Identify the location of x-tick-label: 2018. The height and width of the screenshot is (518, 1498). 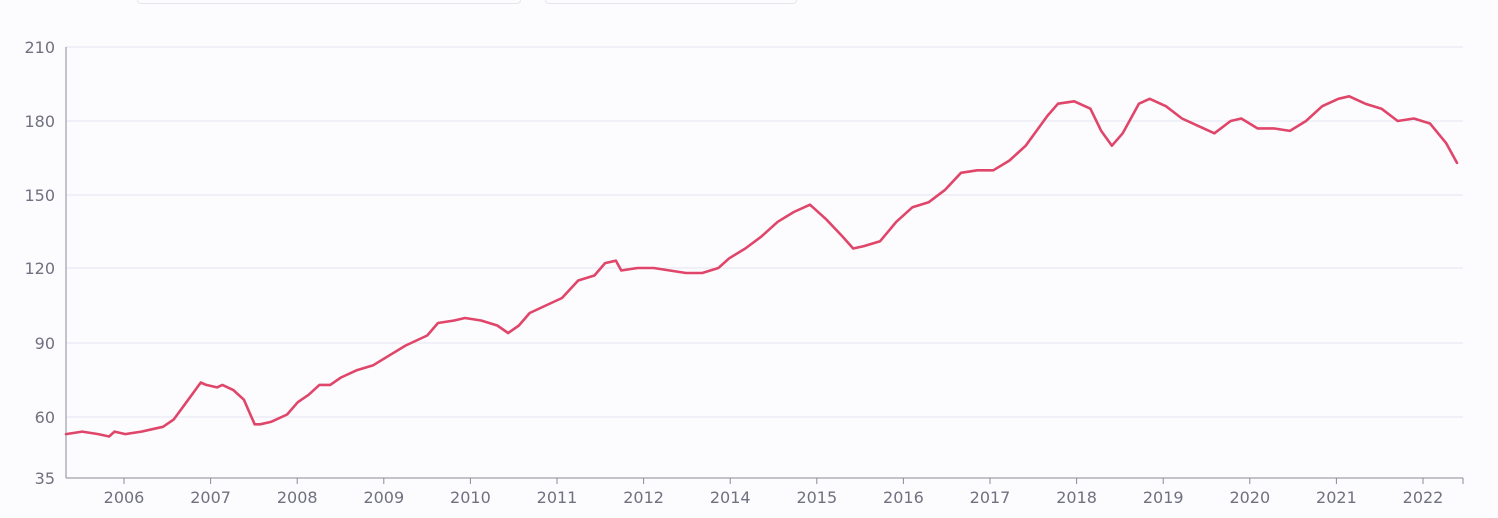
(1076, 497).